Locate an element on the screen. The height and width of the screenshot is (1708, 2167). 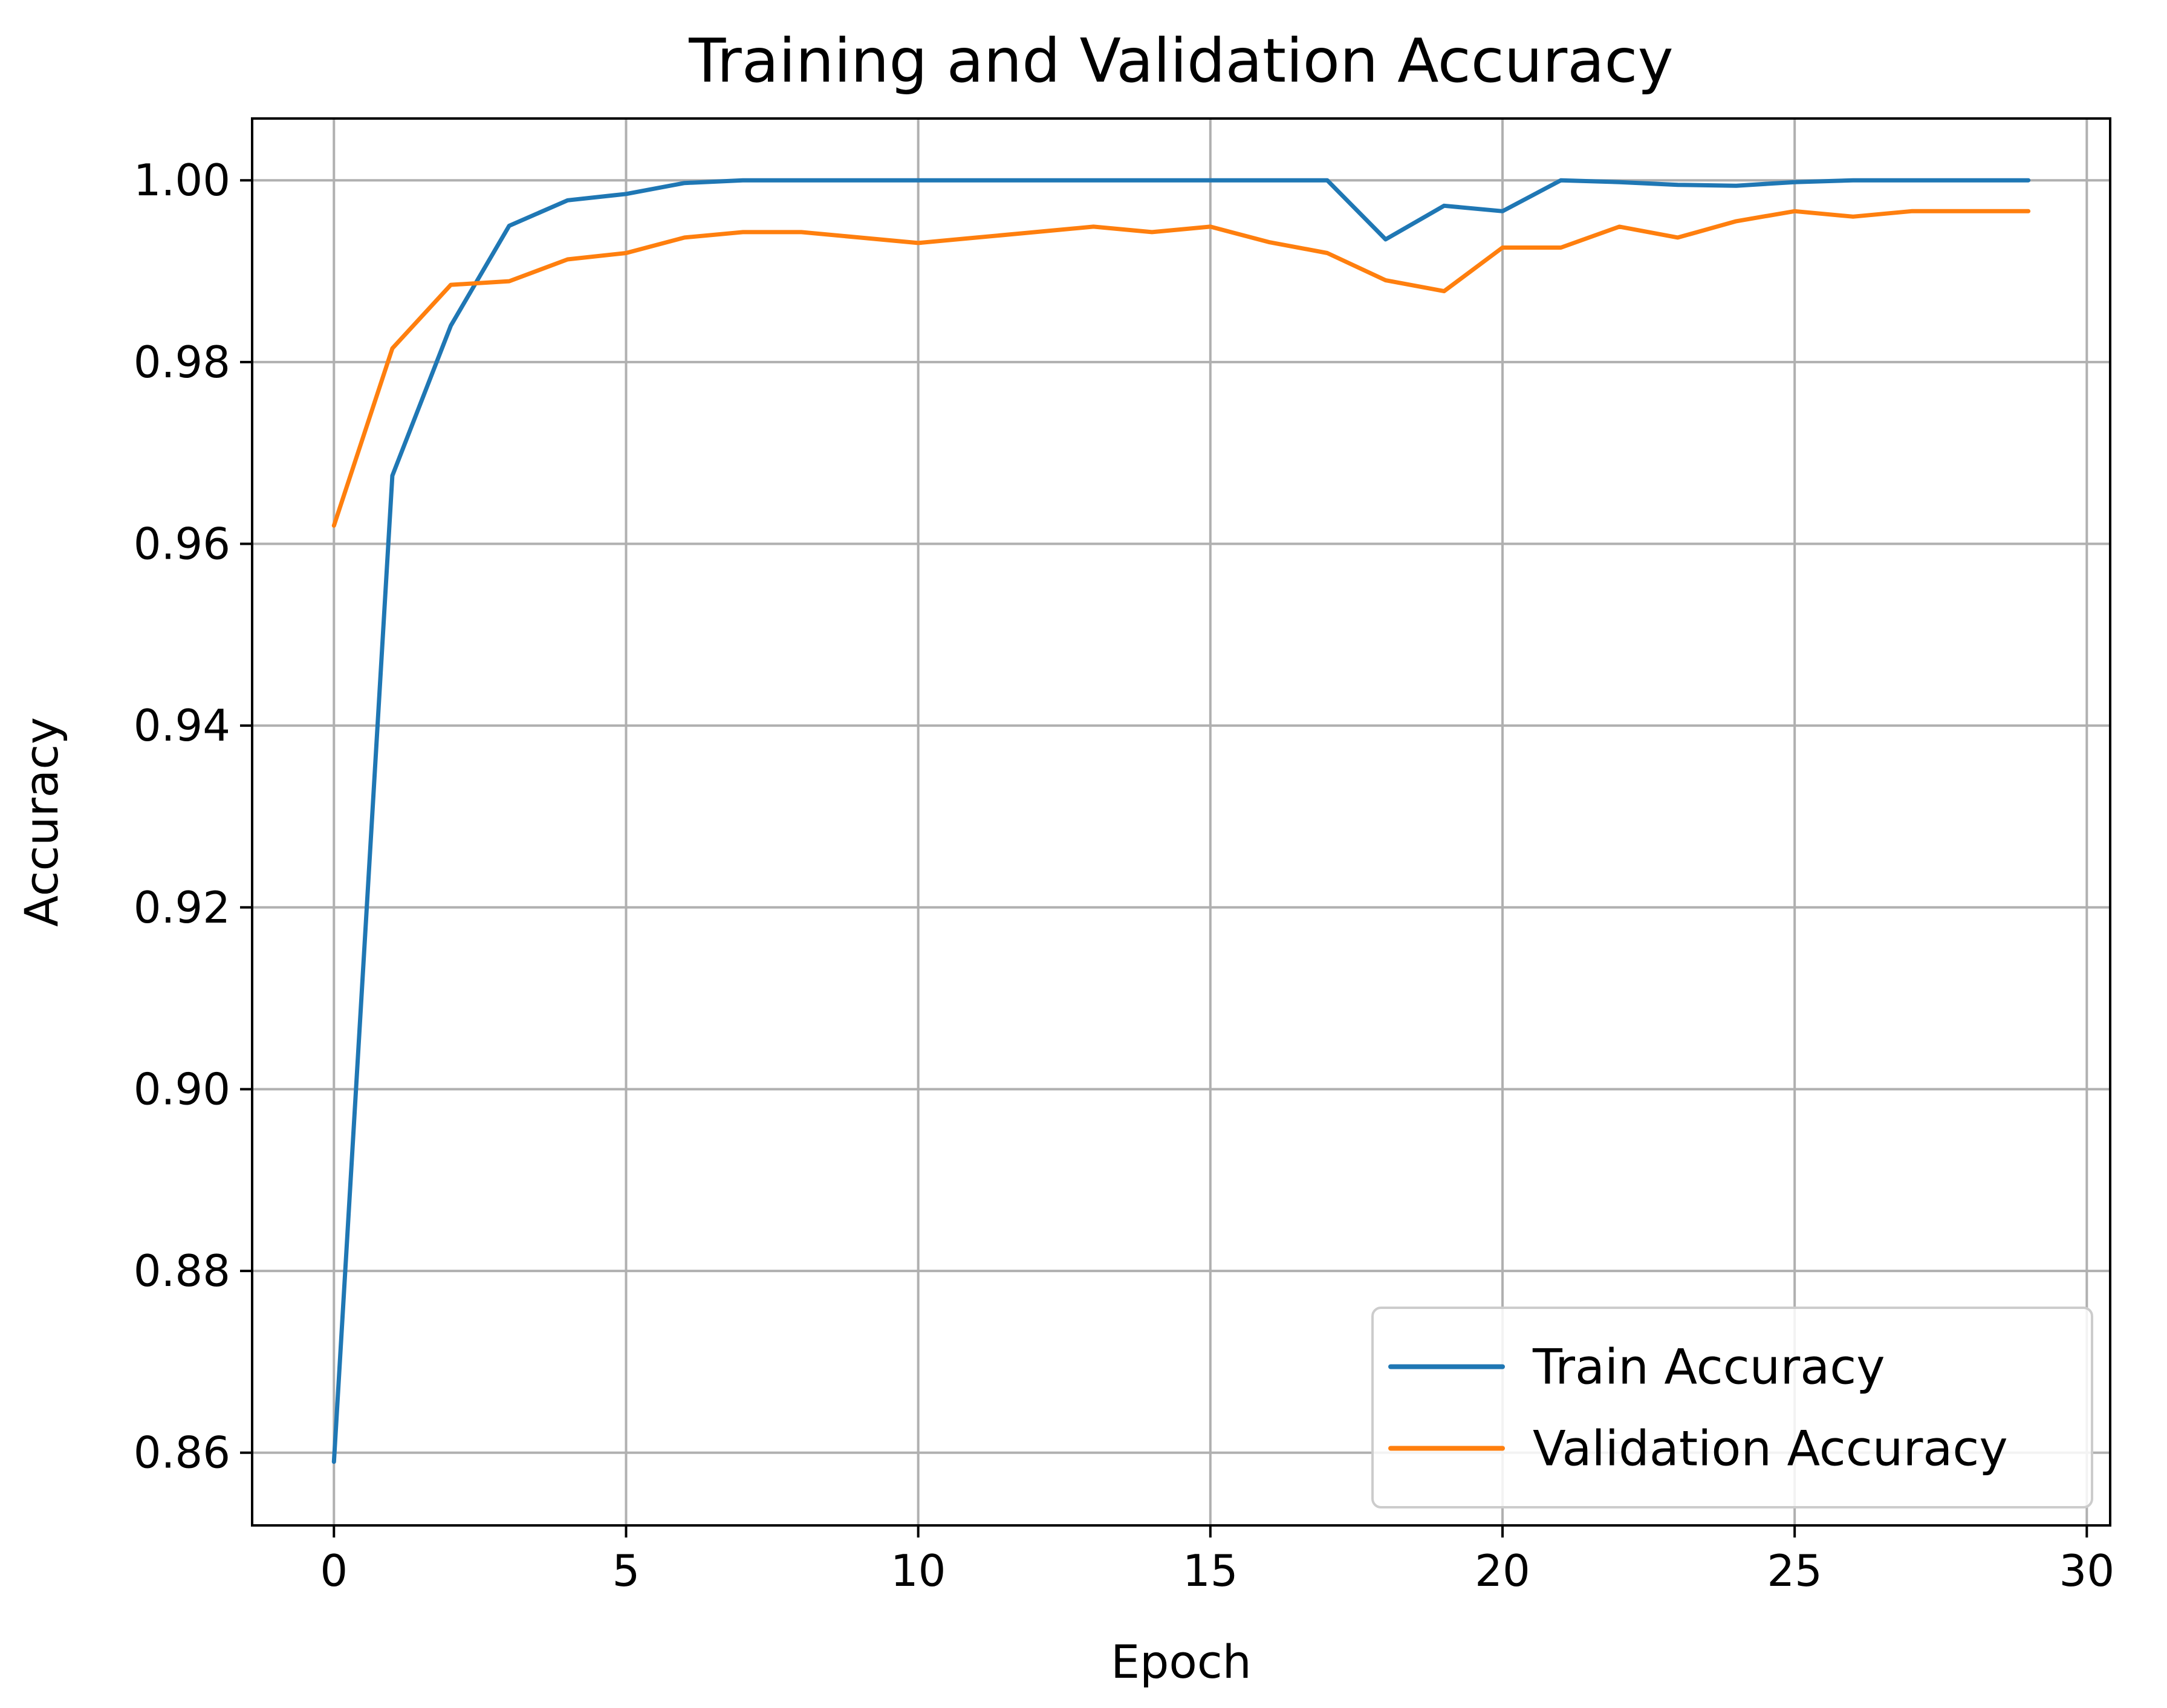
y-tick-label: 0.92 is located at coordinates (182, 907).